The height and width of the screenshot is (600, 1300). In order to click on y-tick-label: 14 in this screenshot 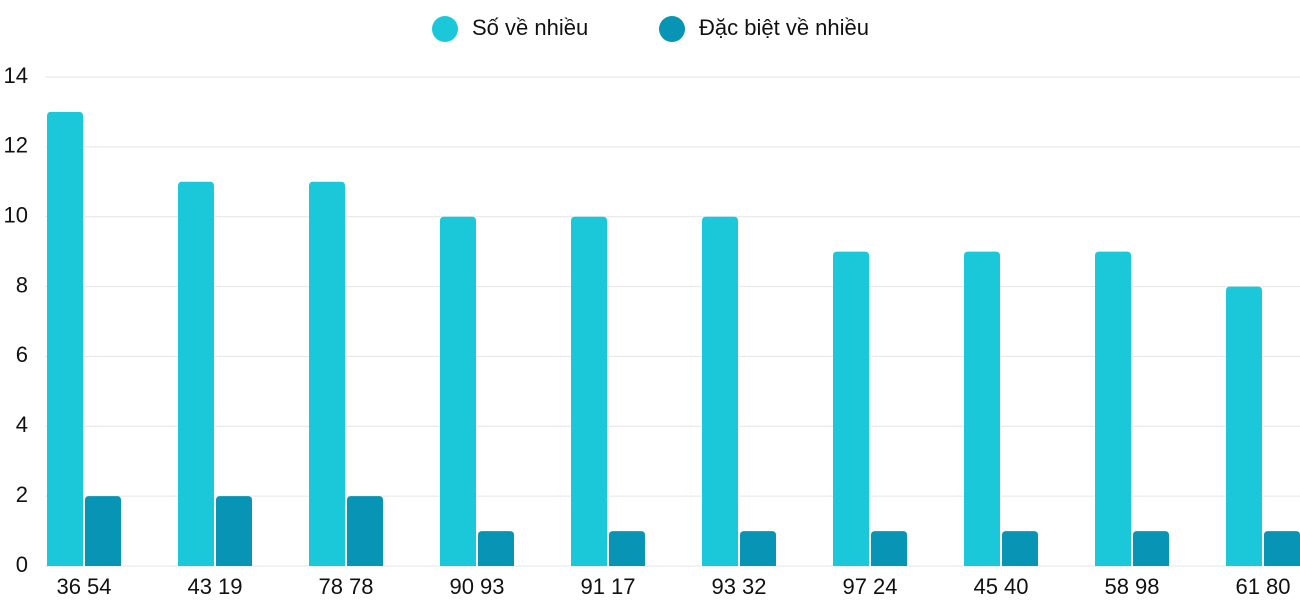, I will do `click(16, 75)`.